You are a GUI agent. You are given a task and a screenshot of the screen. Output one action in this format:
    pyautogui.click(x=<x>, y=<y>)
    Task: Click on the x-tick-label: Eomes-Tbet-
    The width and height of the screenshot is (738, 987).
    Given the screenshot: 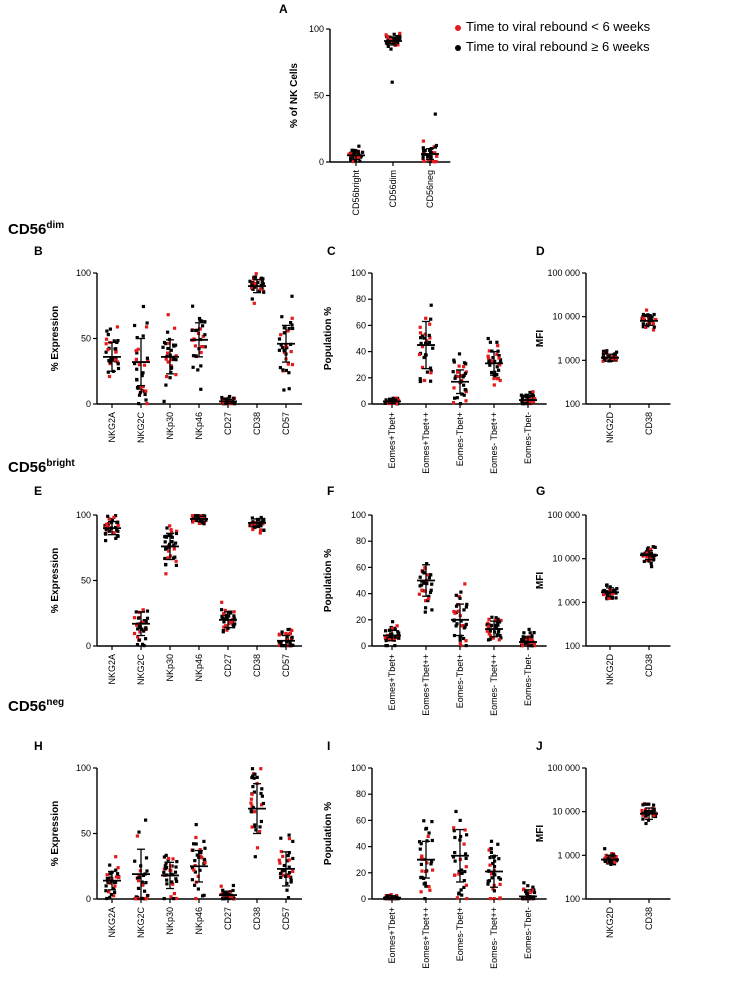 What is the action you would take?
    pyautogui.click(x=528, y=680)
    